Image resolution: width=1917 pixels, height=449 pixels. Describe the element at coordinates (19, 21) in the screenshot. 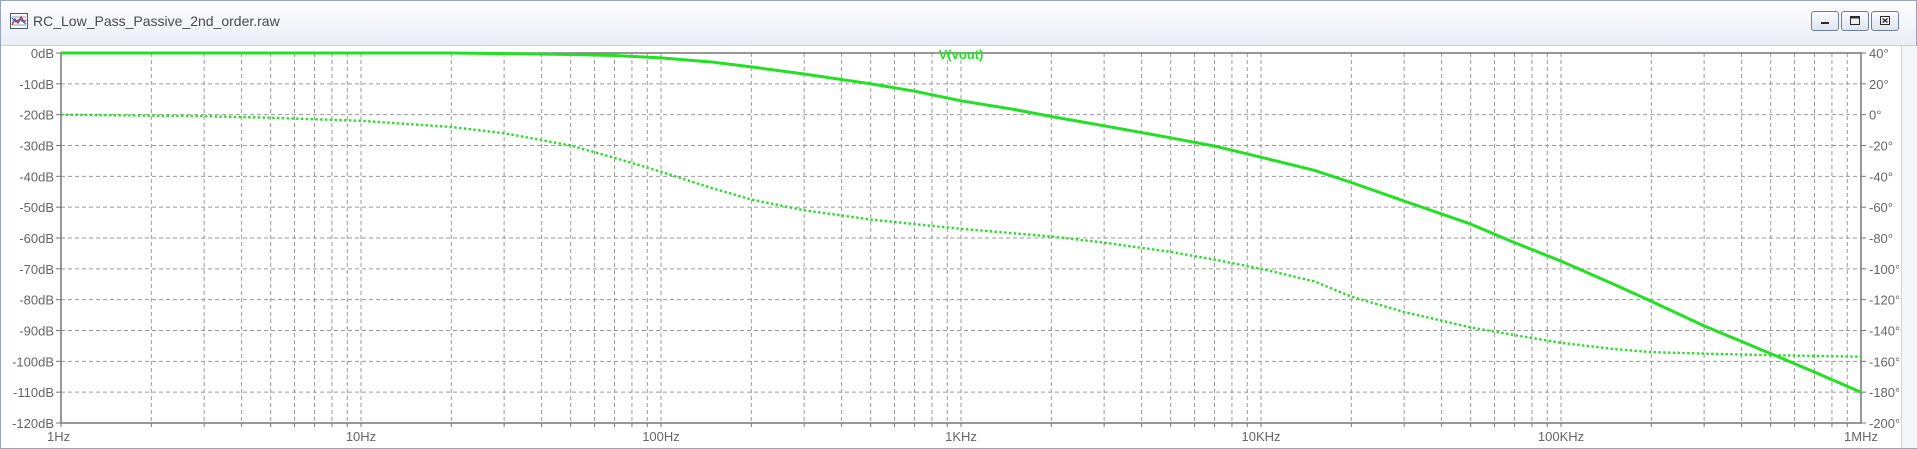

I see `waveform-viewer-icon` at that location.